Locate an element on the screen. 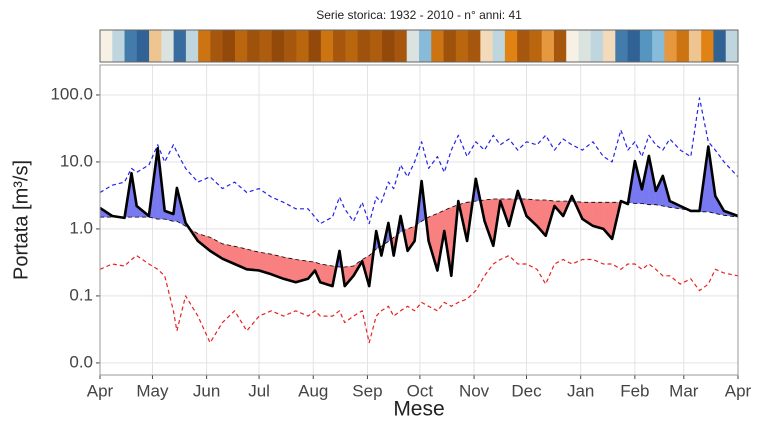  y-tick-label: 100.0 is located at coordinates (71, 93).